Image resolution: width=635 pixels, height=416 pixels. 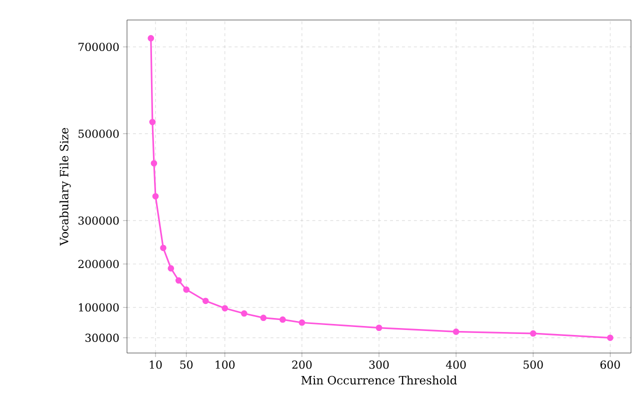 I want to click on x-tick-label: 300, so click(x=379, y=364).